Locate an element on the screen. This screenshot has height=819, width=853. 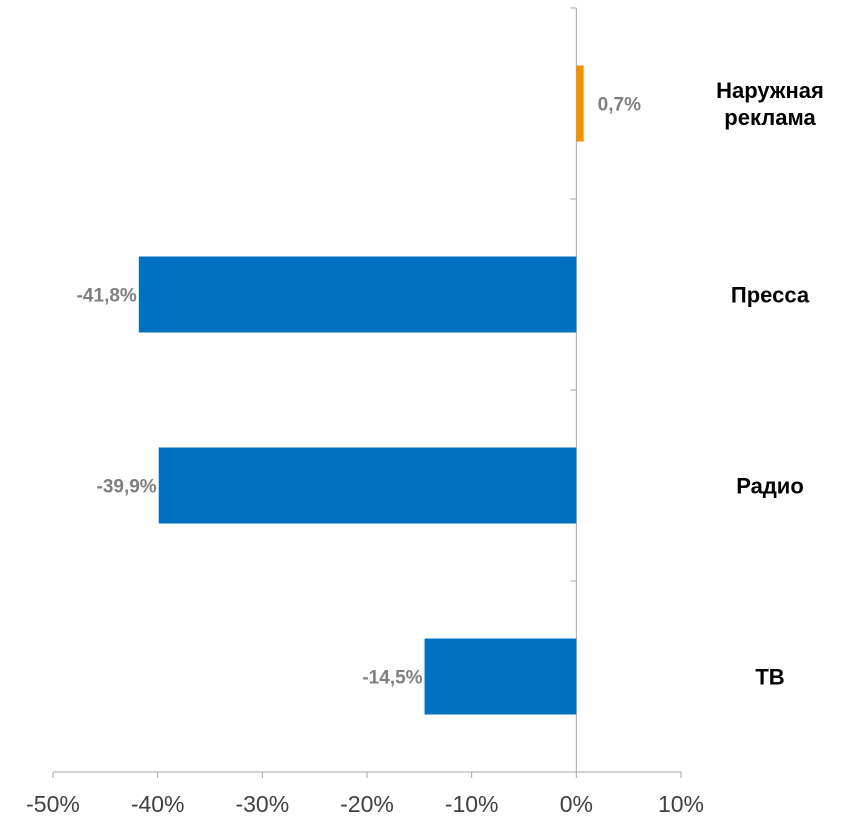
category-label: Пресса is located at coordinates (770, 295).